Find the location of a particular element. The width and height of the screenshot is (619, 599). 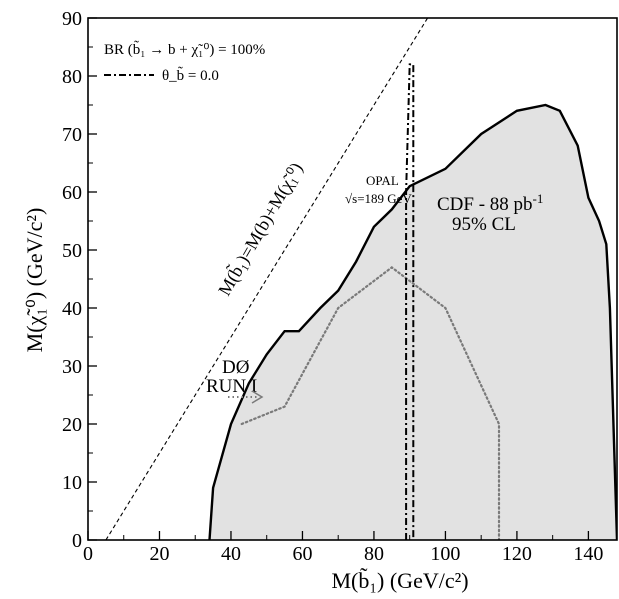

kinematic-limit-label: M(b̃₁)=M(b)+M(χ̃₁⁰) is located at coordinates (259, 229).